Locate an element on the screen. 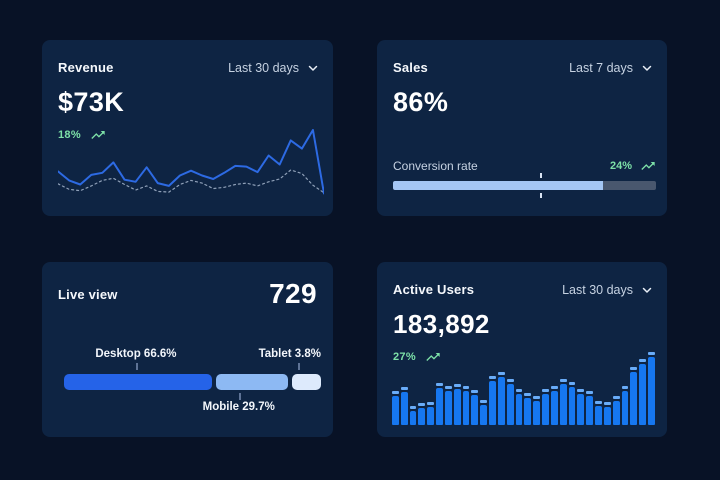 This screenshot has width=720, height=480. revenue-range-label: Last 30 days is located at coordinates (263, 67).